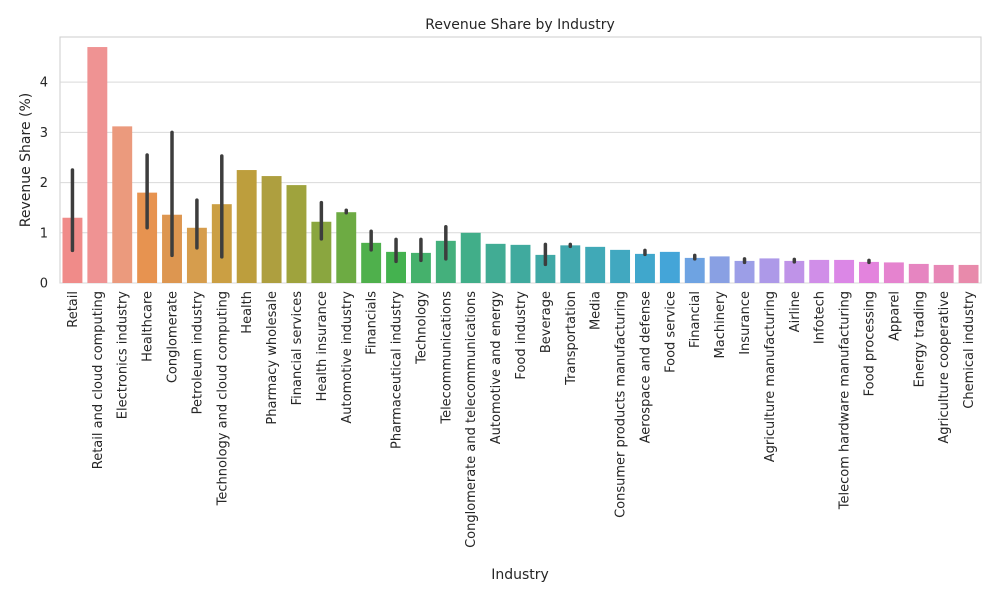  What do you see at coordinates (571, 338) in the screenshot?
I see `x-tick-label: Transportation` at bounding box center [571, 338].